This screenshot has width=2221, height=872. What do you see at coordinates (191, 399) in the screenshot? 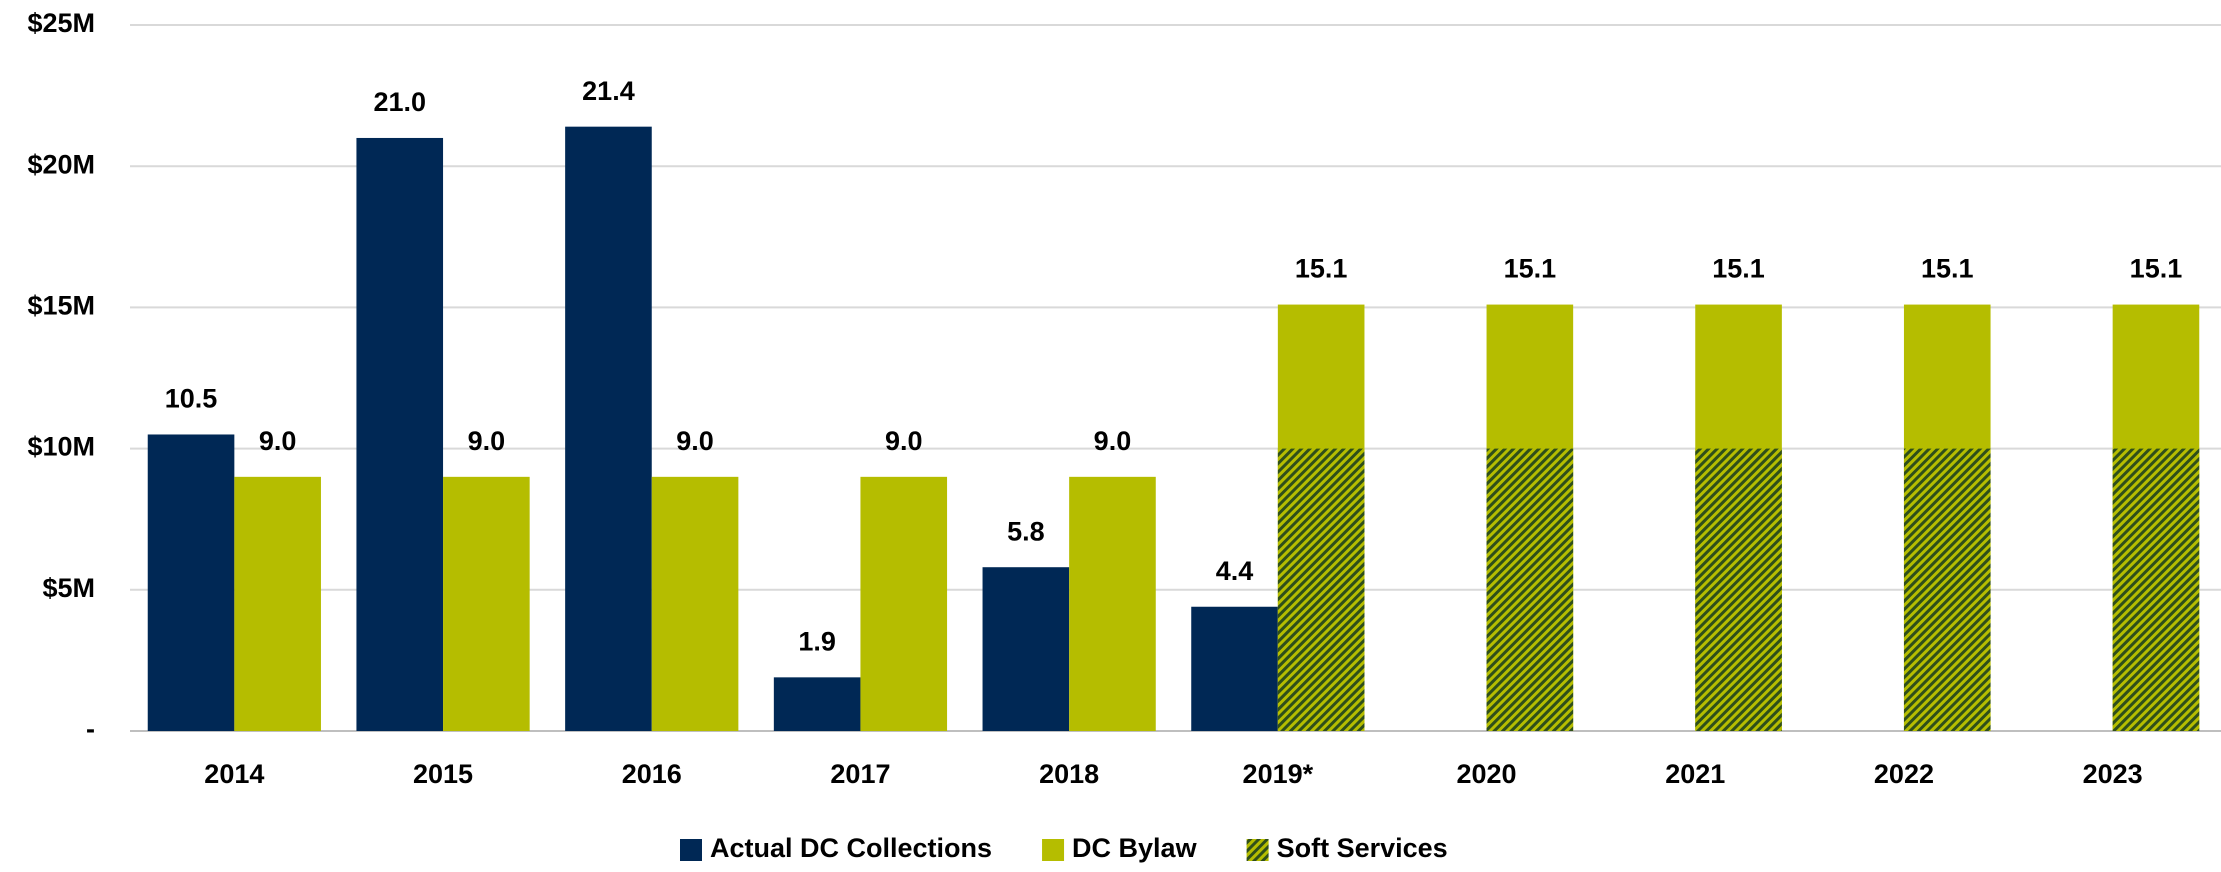
I see `value-label: 10.5` at bounding box center [191, 399].